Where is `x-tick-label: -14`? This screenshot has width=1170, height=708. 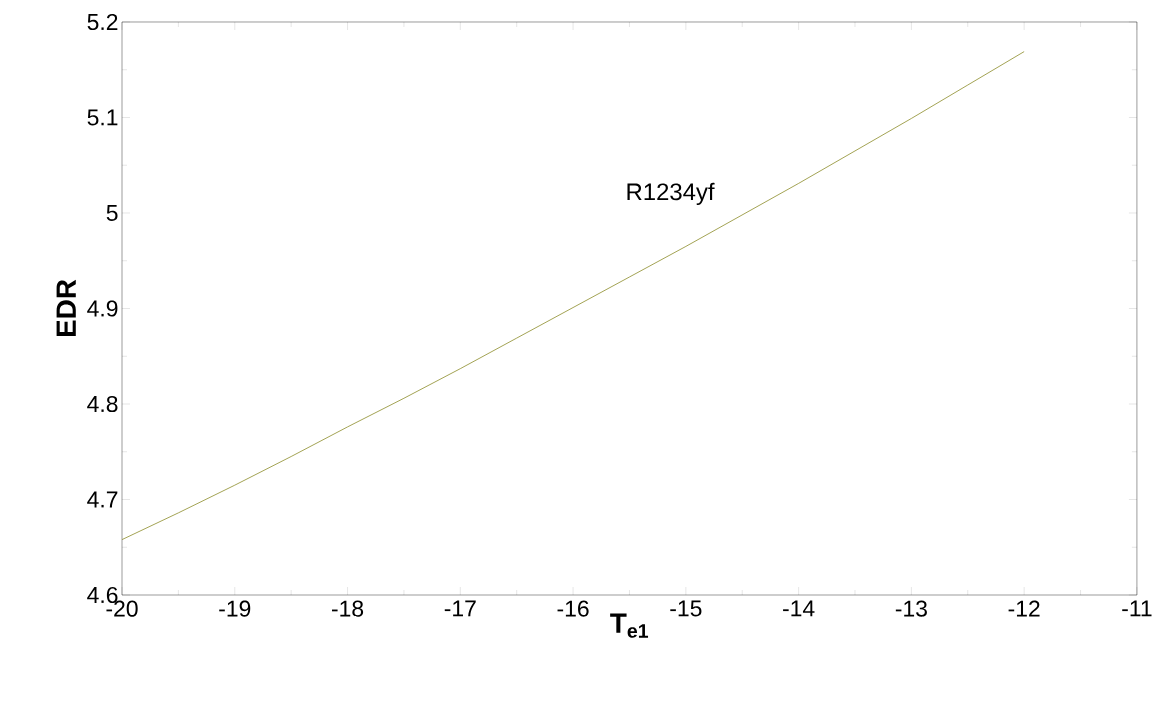
x-tick-label: -14 is located at coordinates (799, 608).